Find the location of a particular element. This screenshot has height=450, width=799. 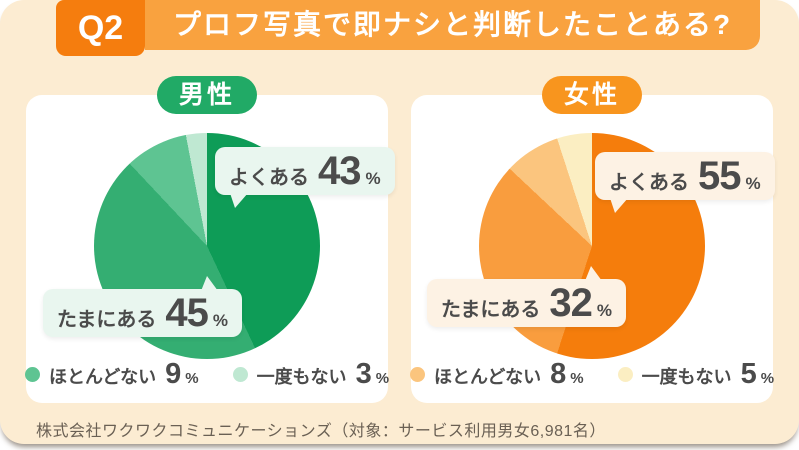

legend-value: 5 is located at coordinates (748, 374).